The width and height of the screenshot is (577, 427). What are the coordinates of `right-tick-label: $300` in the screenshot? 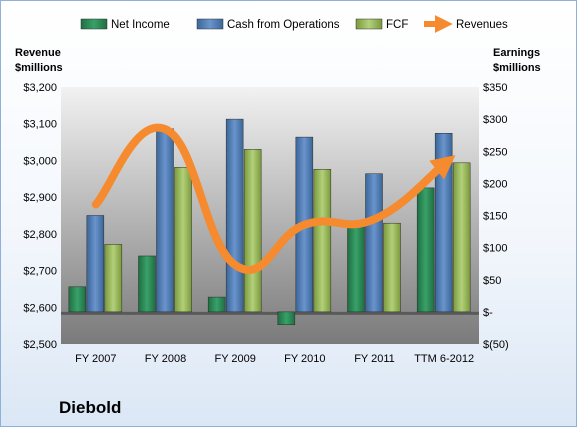 It's located at (495, 120).